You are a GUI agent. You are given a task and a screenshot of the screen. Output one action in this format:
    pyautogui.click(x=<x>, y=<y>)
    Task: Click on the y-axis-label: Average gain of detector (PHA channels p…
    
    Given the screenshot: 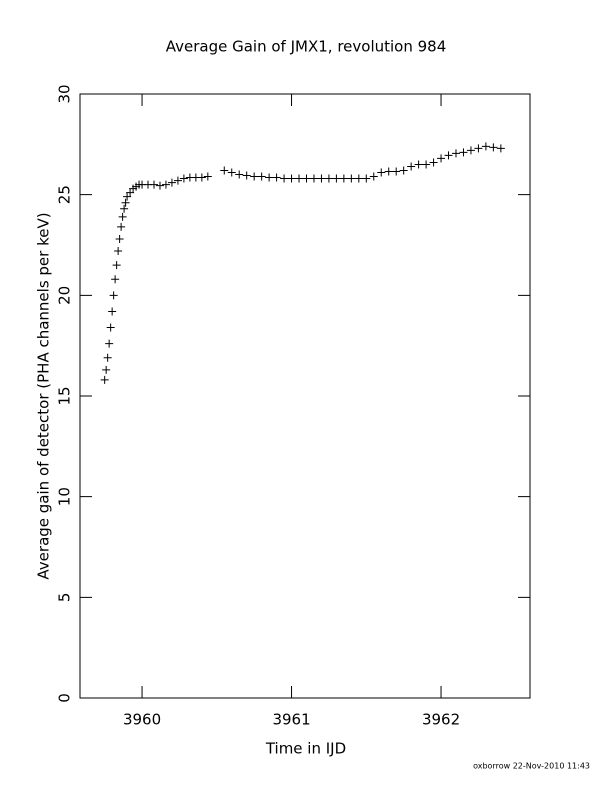 What is the action you would take?
    pyautogui.click(x=44, y=395)
    